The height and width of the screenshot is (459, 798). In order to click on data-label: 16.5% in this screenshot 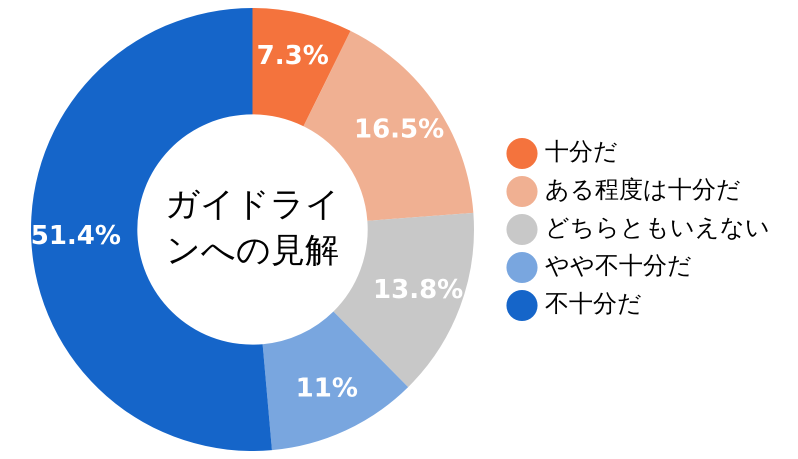, I will do `click(399, 129)`.